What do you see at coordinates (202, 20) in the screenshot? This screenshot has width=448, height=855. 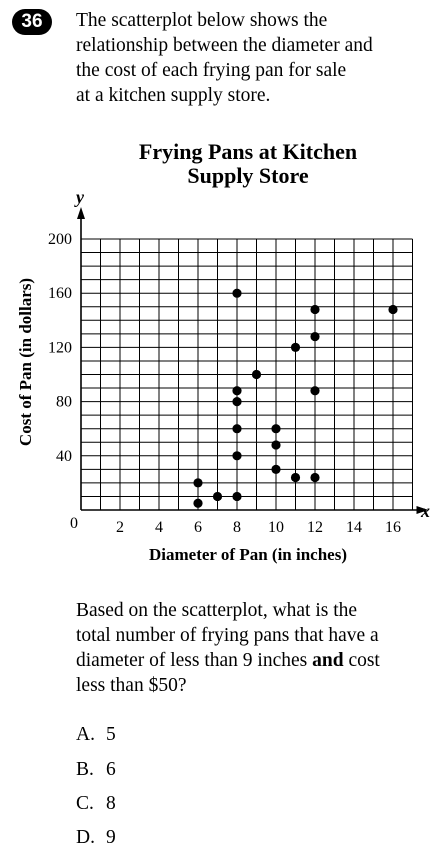 I see `stem-line: The scatterplot below shows the` at bounding box center [202, 20].